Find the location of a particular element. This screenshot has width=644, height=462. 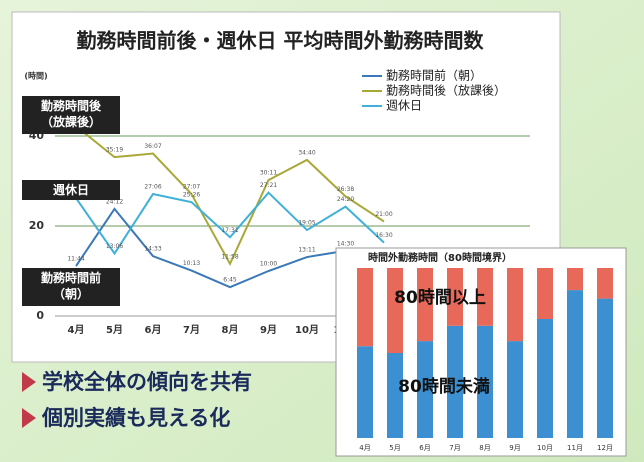

bullet-text: 学校全体の傾向を共有 is located at coordinates (147, 382).